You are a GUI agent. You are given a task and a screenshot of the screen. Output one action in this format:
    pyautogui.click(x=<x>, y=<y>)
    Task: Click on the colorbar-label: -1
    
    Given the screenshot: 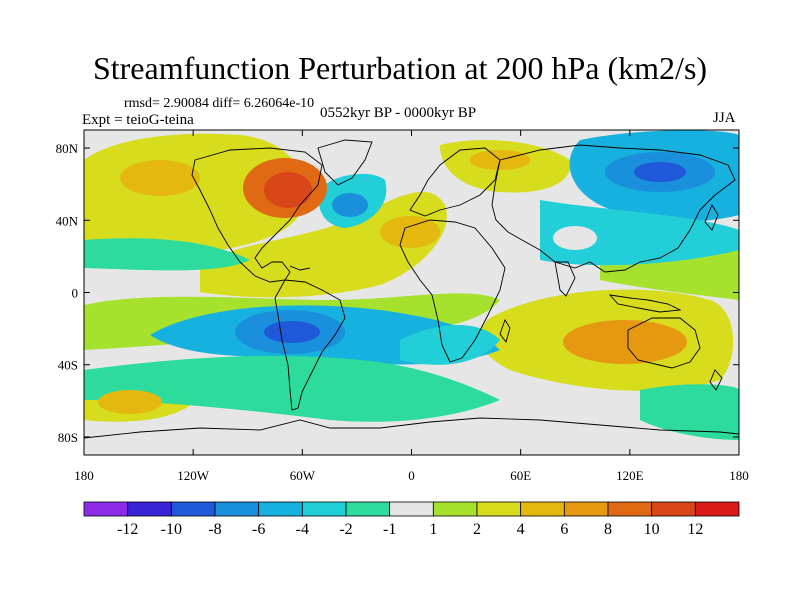 What is the action you would take?
    pyautogui.click(x=389, y=529)
    